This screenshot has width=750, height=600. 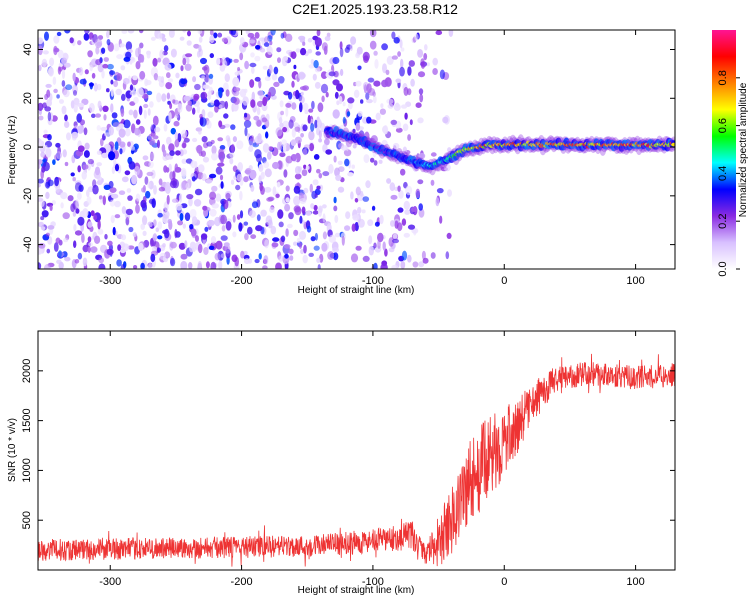 What do you see at coordinates (12, 450) in the screenshot?
I see `snr-y-label: SNR (10 * v/v)` at bounding box center [12, 450].